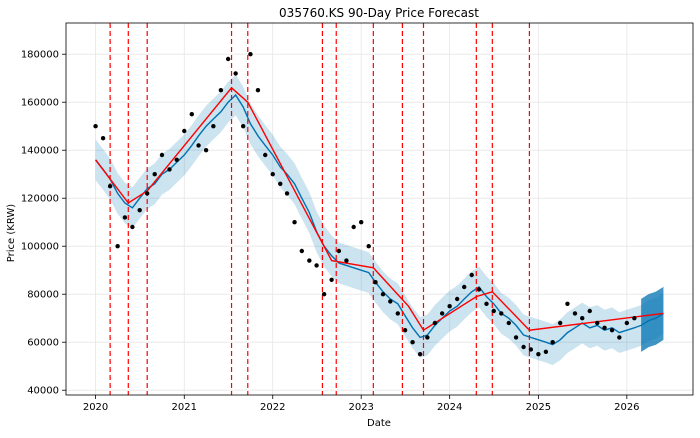 The width and height of the screenshot is (700, 438). I want to click on x-ticks: 2020 2021 2022 2023 2024 2025 2026, so click(361, 404).